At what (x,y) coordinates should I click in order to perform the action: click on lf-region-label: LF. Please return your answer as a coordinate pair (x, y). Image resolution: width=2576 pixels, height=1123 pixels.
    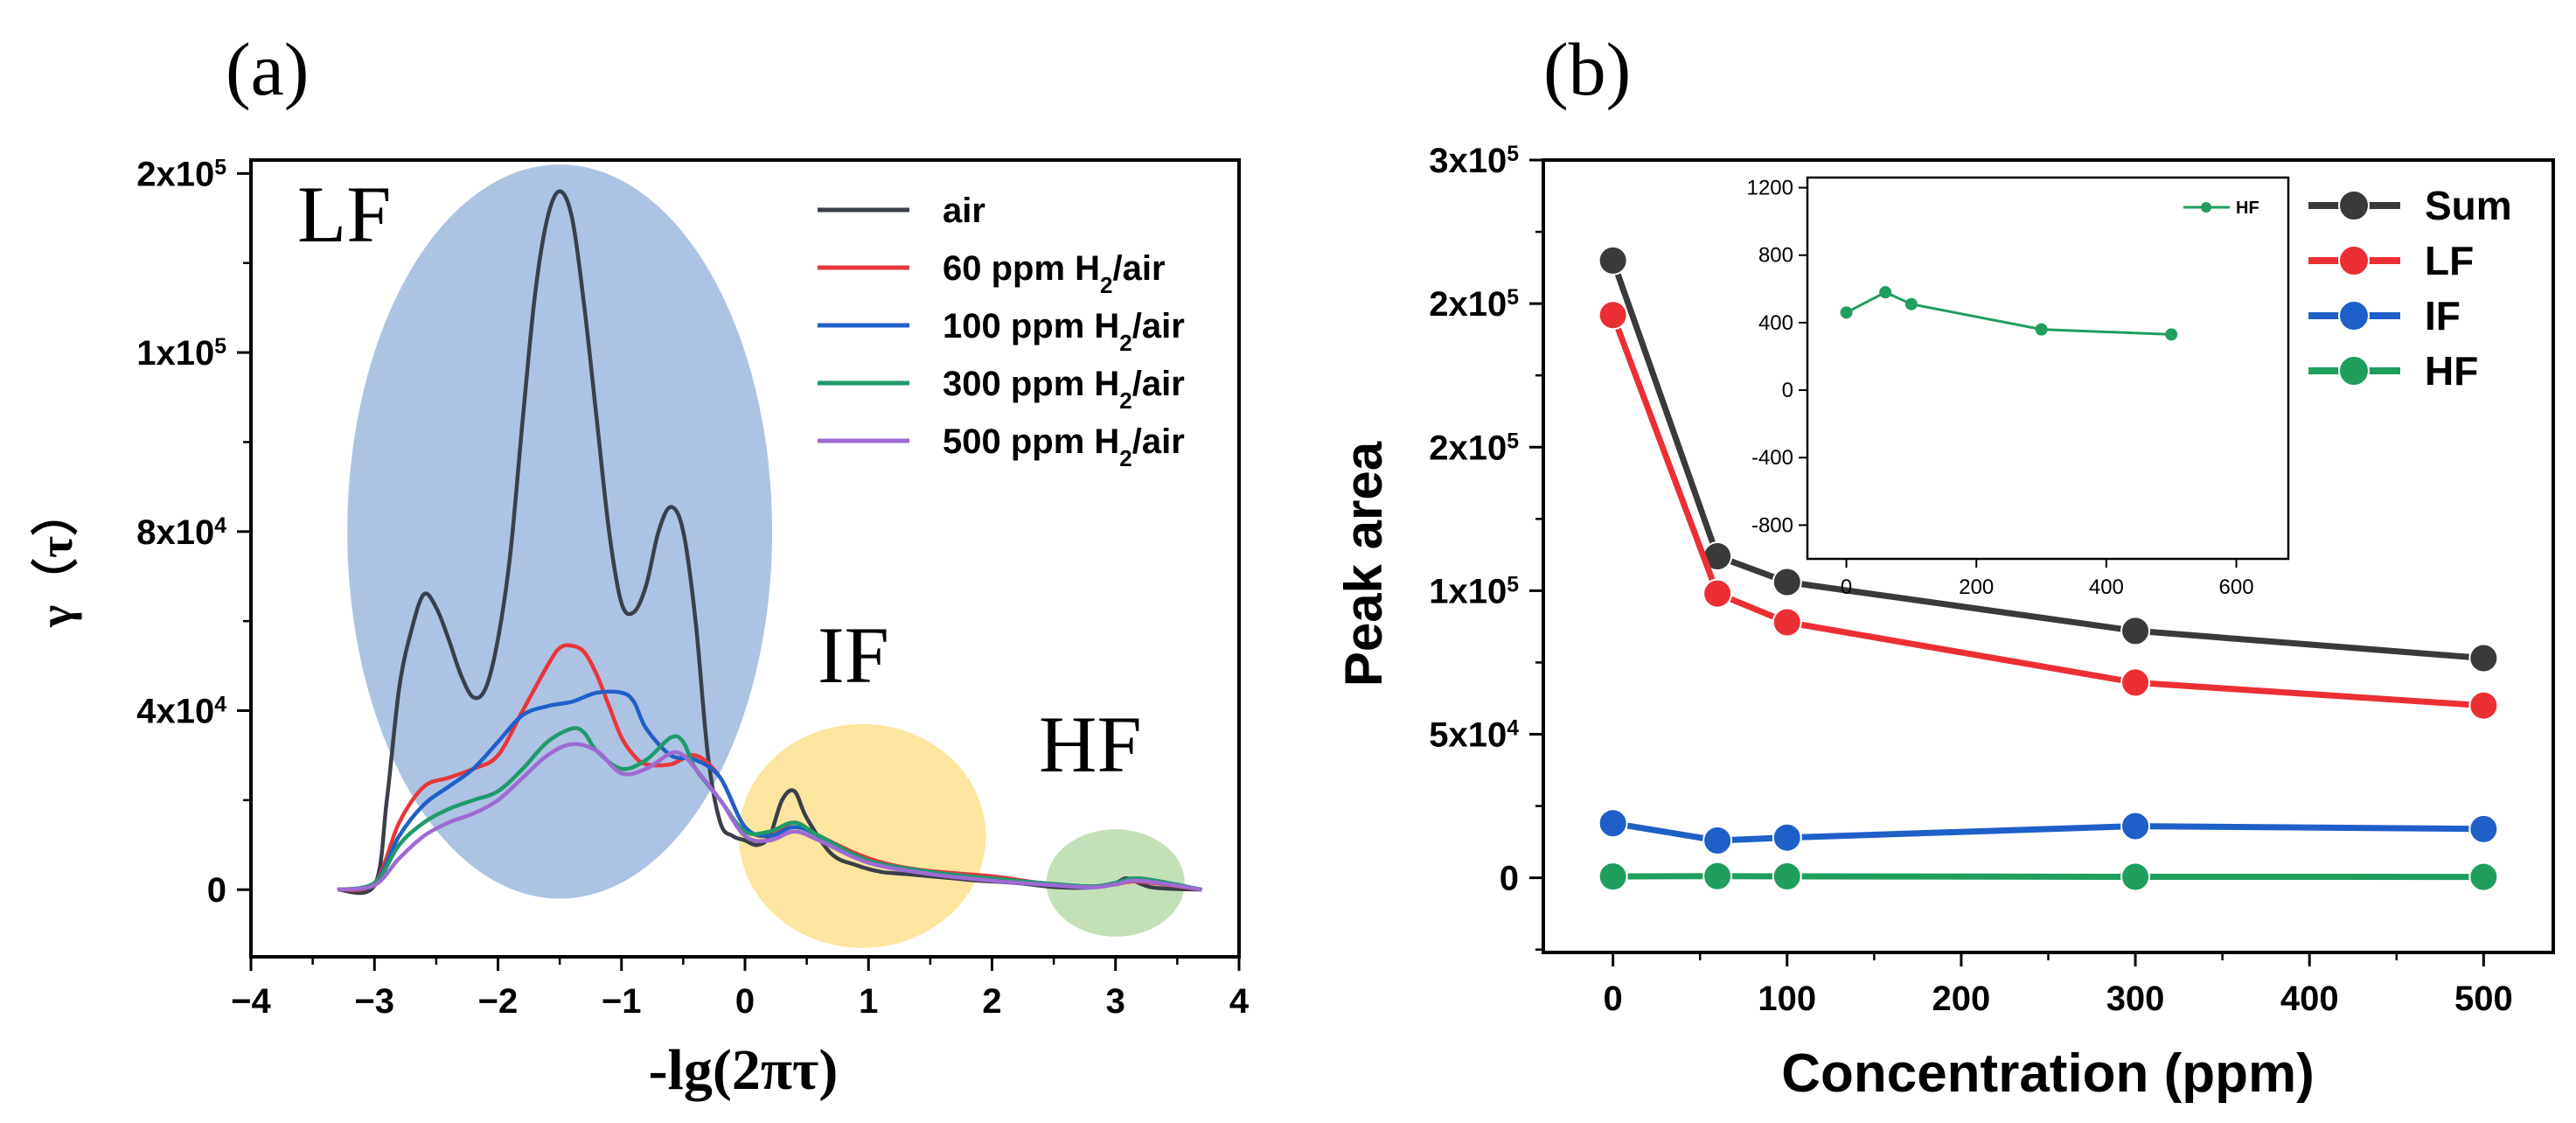
    Looking at the image, I should click on (344, 214).